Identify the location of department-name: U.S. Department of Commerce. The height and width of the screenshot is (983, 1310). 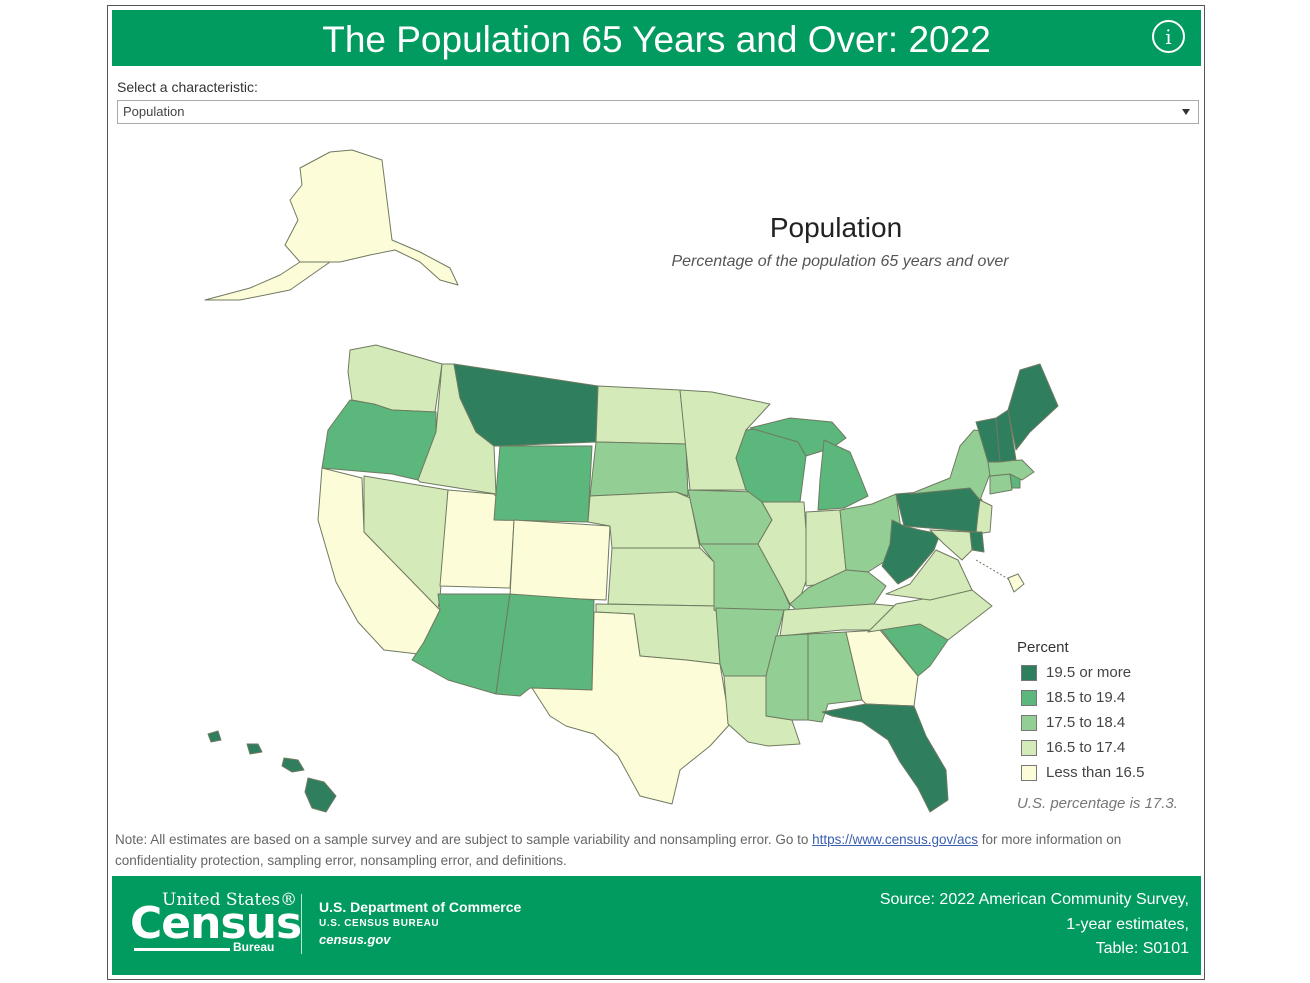
(420, 907).